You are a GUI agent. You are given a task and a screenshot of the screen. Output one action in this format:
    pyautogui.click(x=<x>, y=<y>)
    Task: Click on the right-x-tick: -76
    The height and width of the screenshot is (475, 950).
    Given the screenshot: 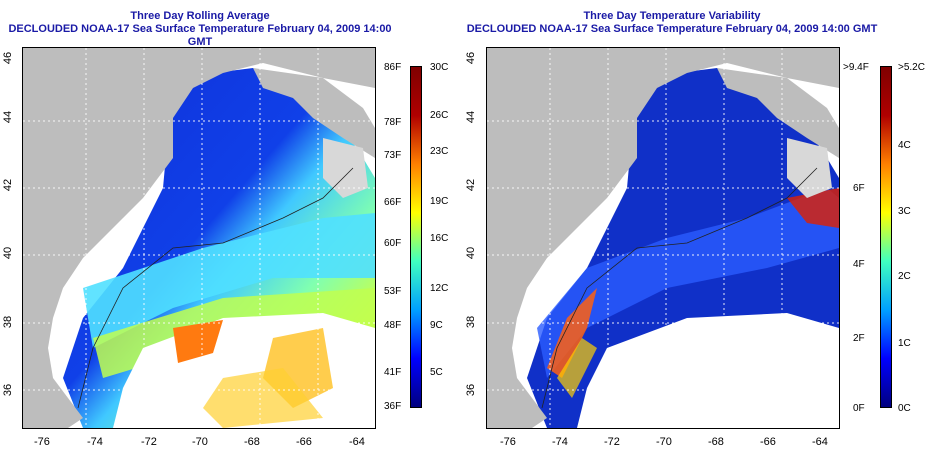 What is the action you would take?
    pyautogui.click(x=508, y=442)
    